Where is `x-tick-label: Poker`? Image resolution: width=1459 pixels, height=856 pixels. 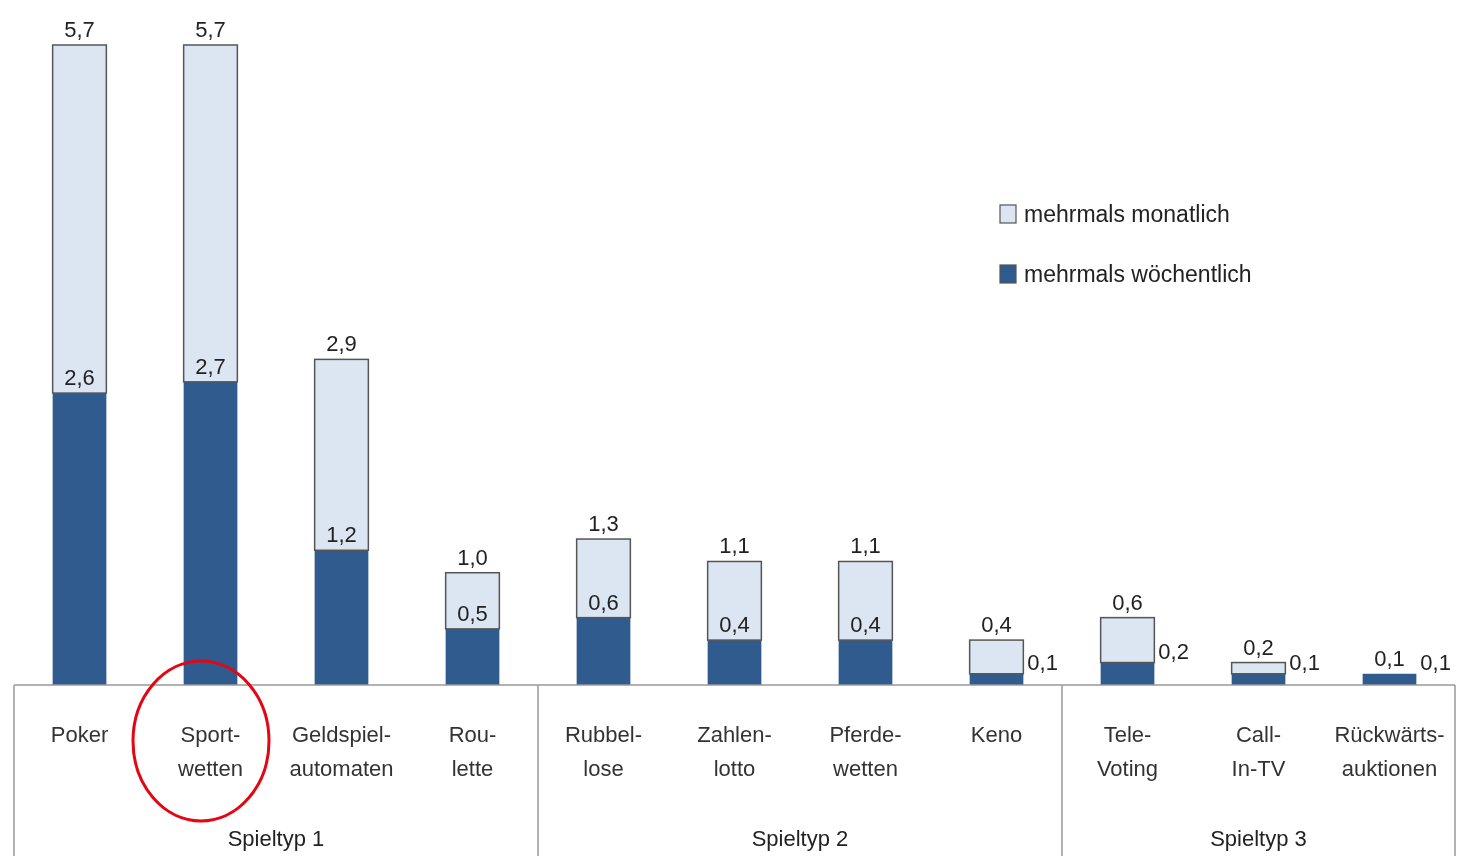 x-tick-label: Poker is located at coordinates (79, 734).